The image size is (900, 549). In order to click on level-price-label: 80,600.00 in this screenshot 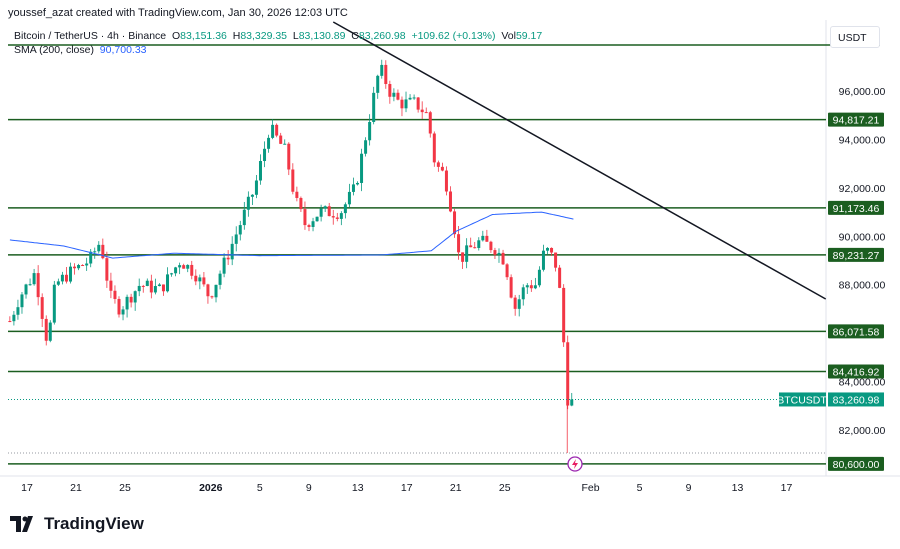, I will do `click(856, 465)`.